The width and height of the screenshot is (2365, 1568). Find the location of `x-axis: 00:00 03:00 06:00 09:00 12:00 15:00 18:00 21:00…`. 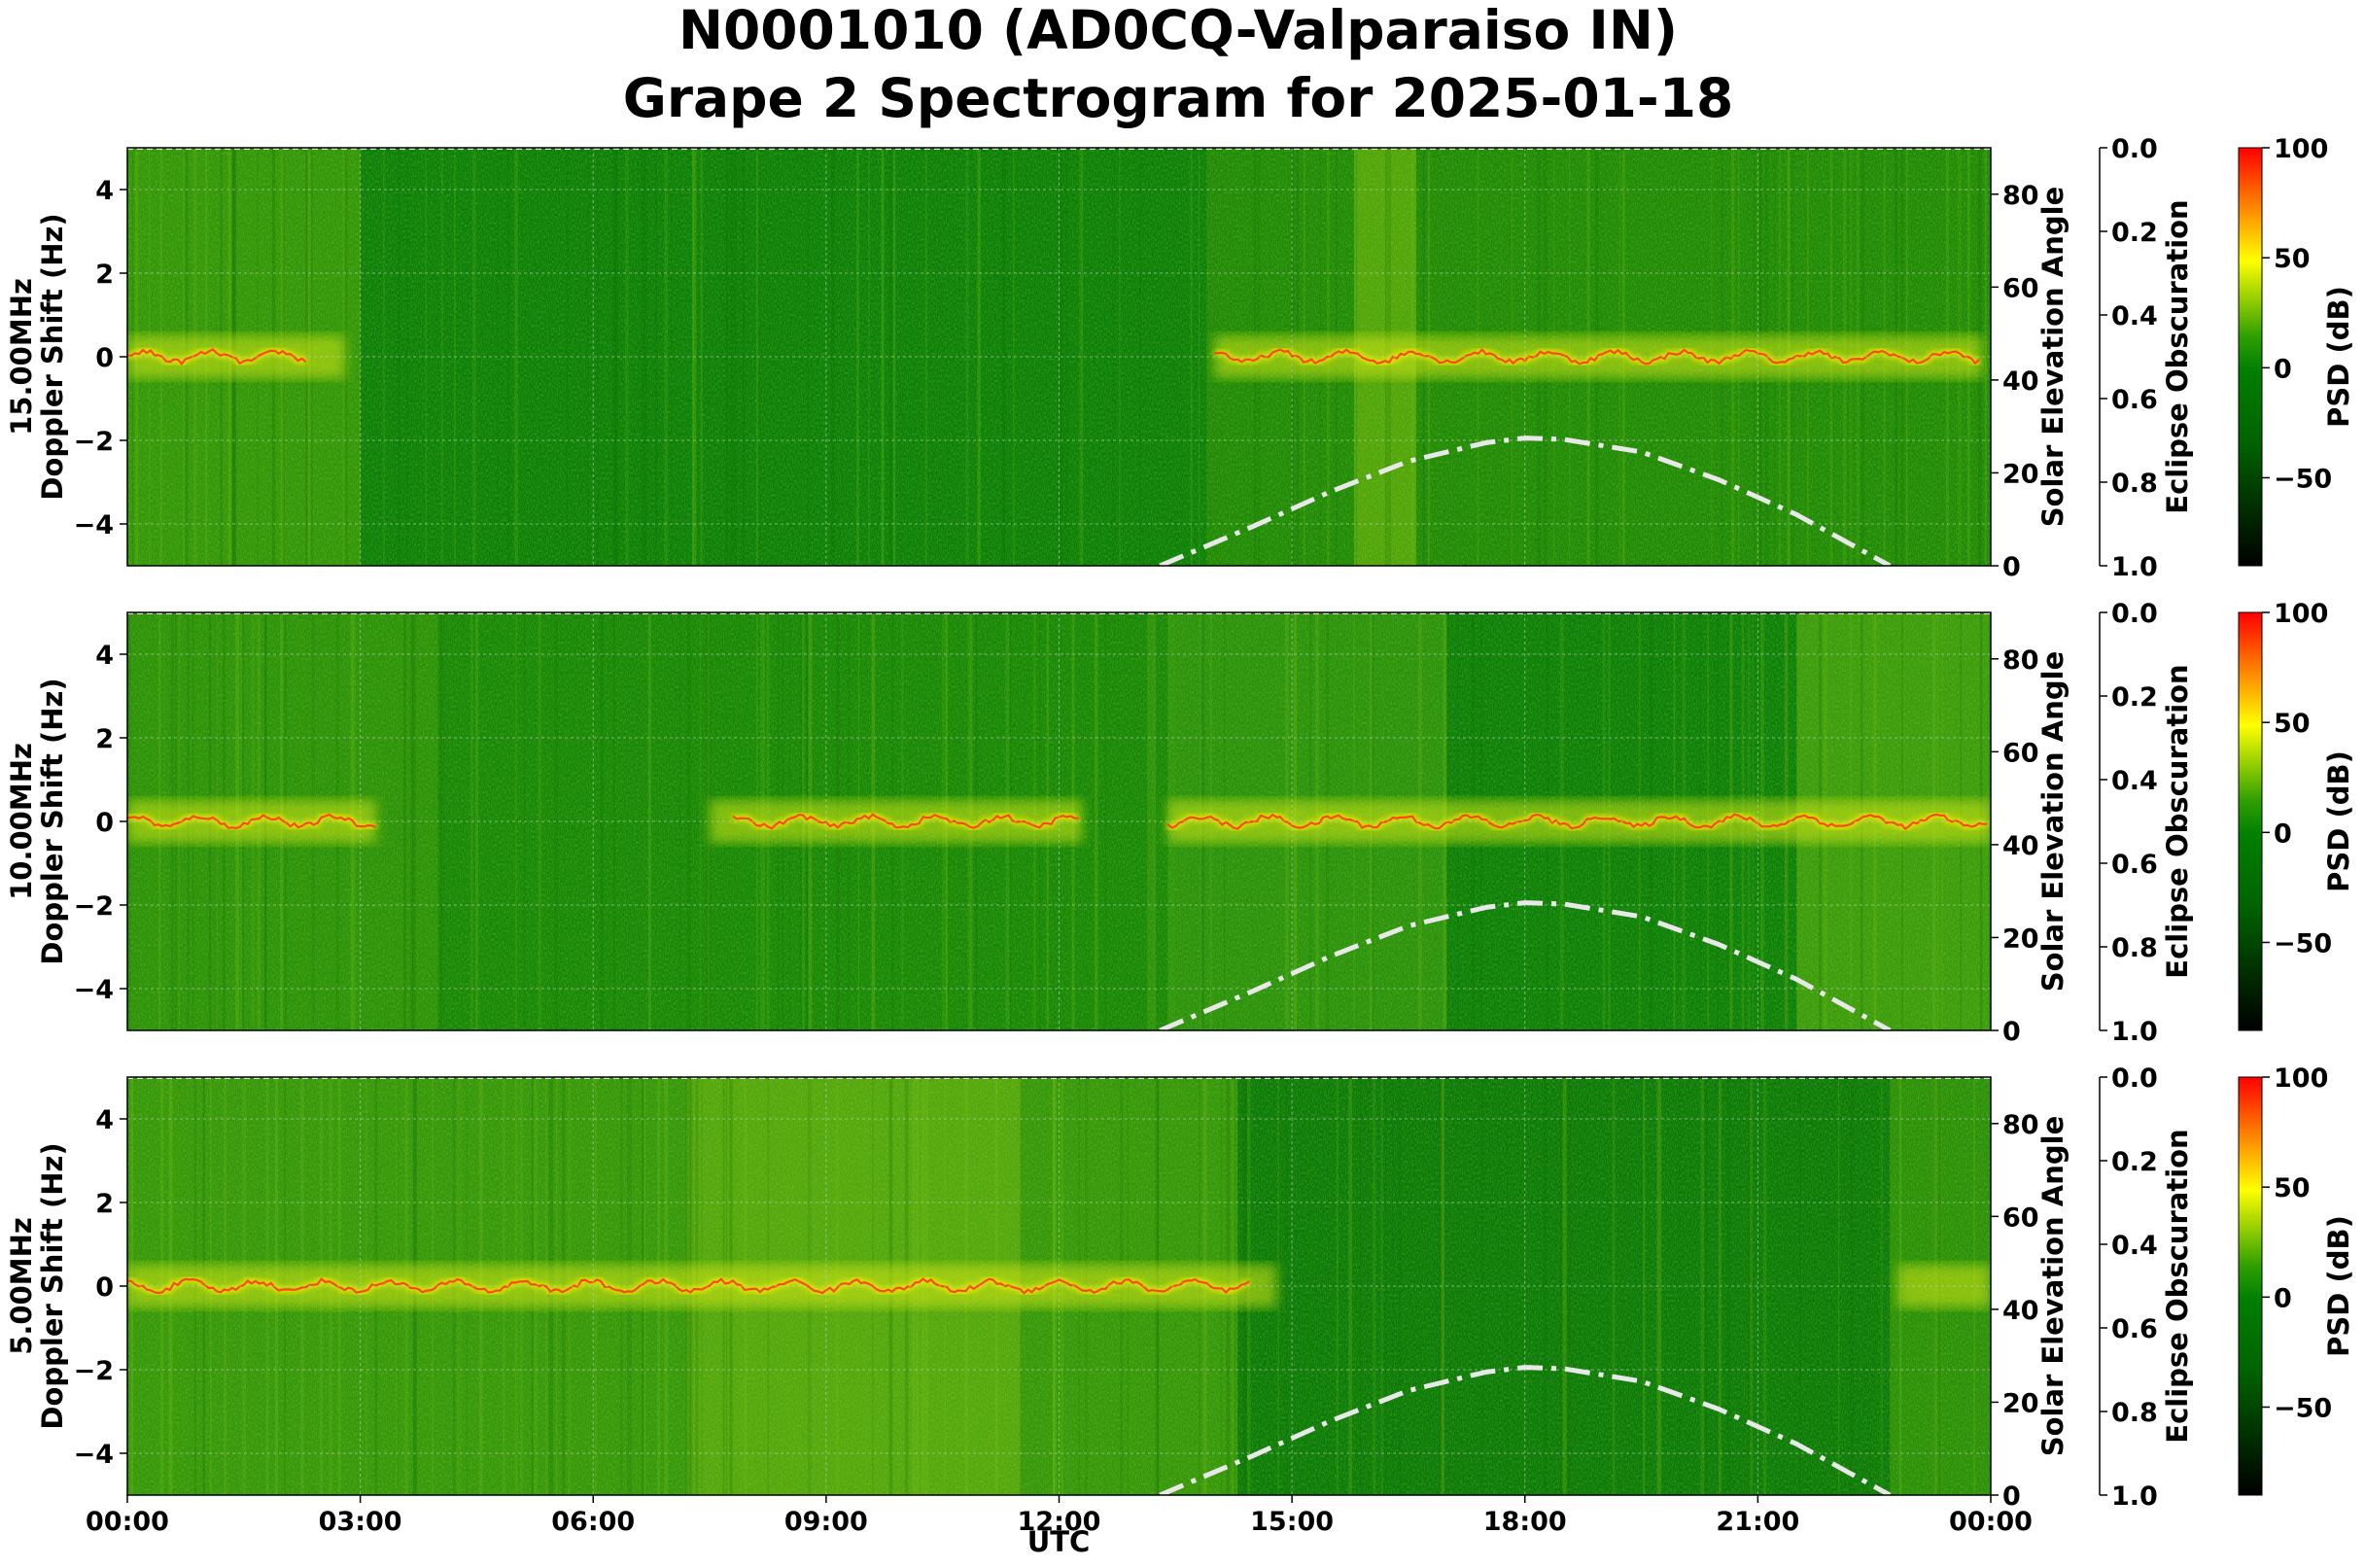

x-axis: 00:00 03:00 06:00 09:00 12:00 15:00 18:00 21:00… is located at coordinates (1060, 1526).